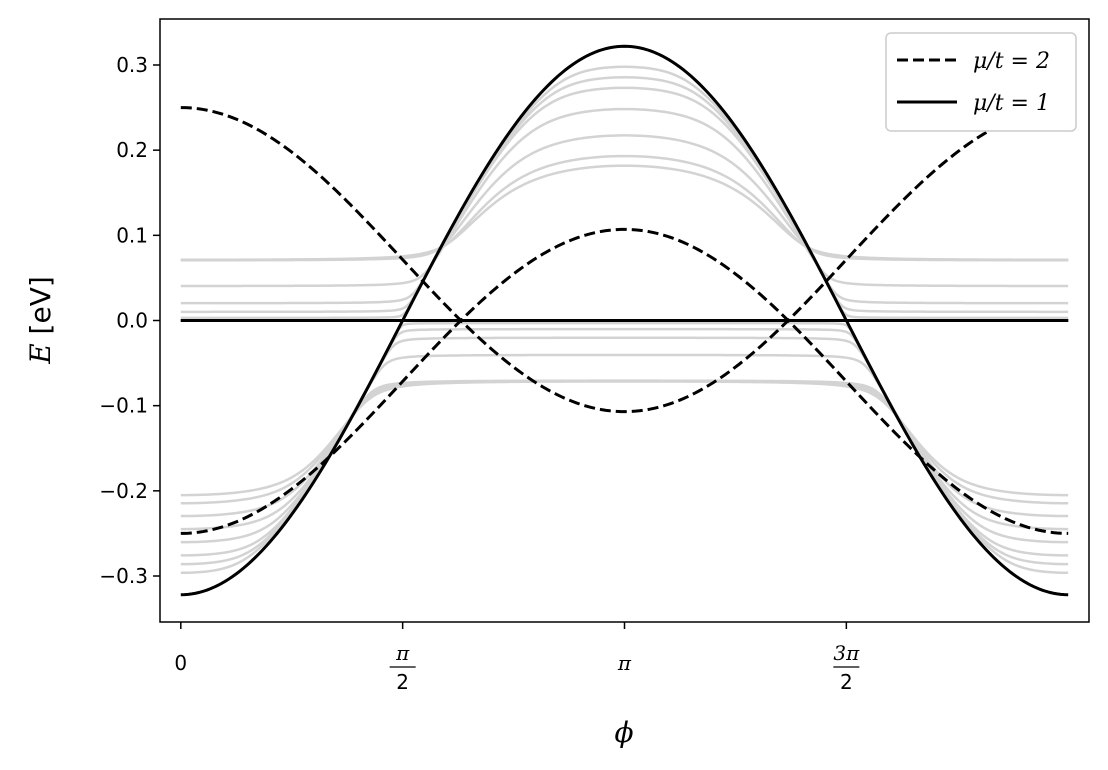  What do you see at coordinates (40, 320) in the screenshot?
I see `y-axis-label: E [eV]` at bounding box center [40, 320].